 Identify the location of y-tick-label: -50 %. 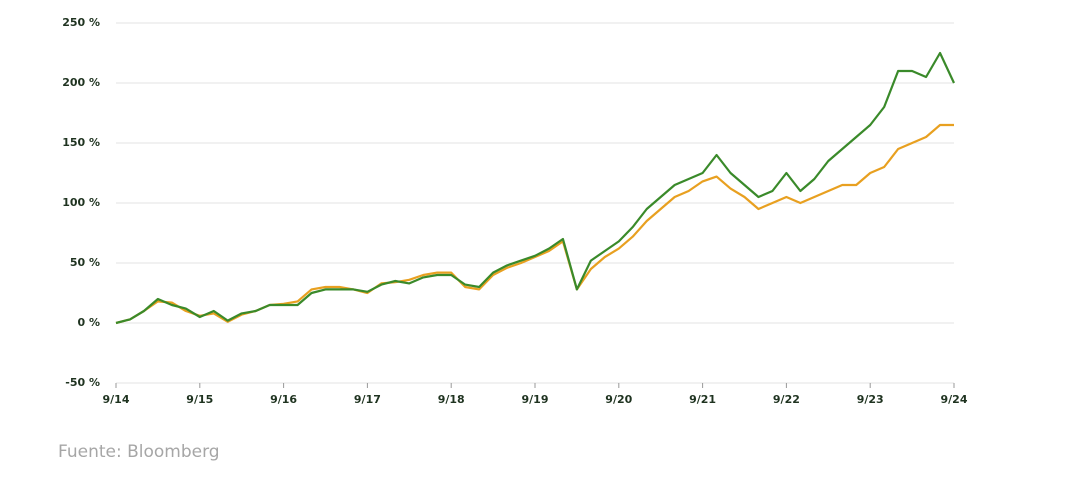
(82, 382).